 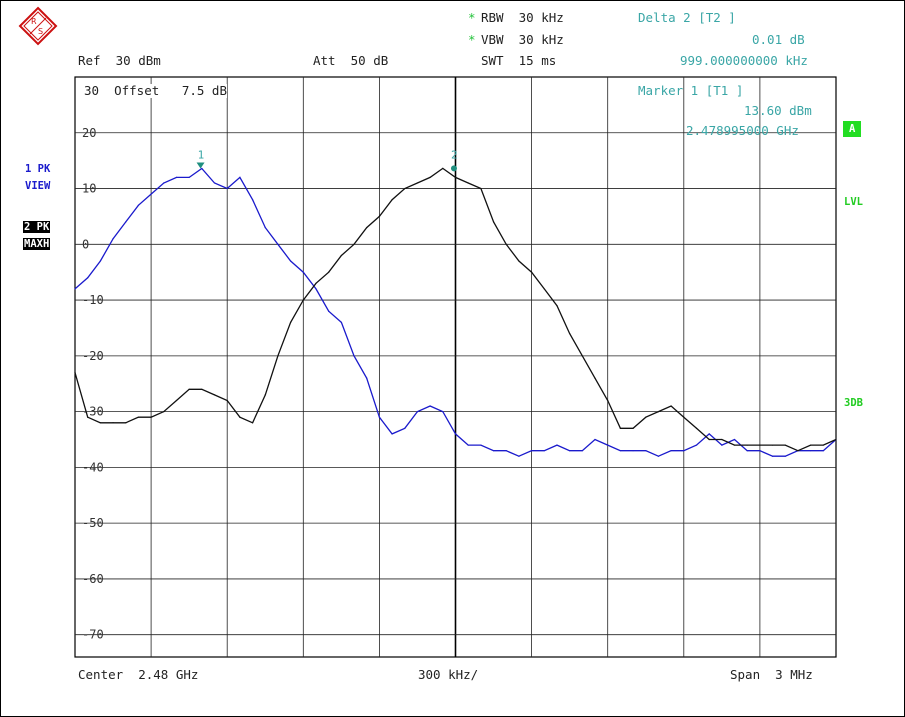 I want to click on vbw: VBW 30 kHz, so click(x=522, y=39).